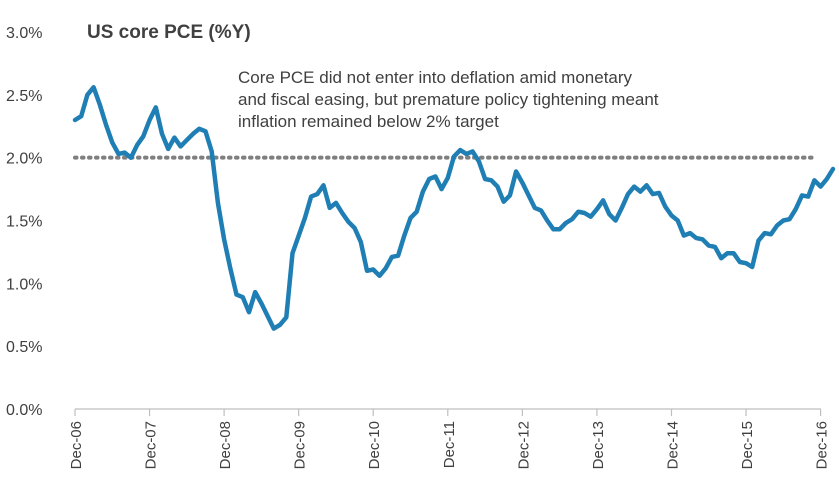 Image resolution: width=839 pixels, height=497 pixels. I want to click on x-tick-label: Dec-15, so click(747, 445).